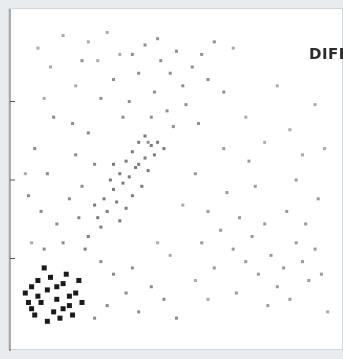 This screenshot has width=343, height=359. Describe the element at coordinates (12, 180) in the screenshot. I see `y-axis` at that location.